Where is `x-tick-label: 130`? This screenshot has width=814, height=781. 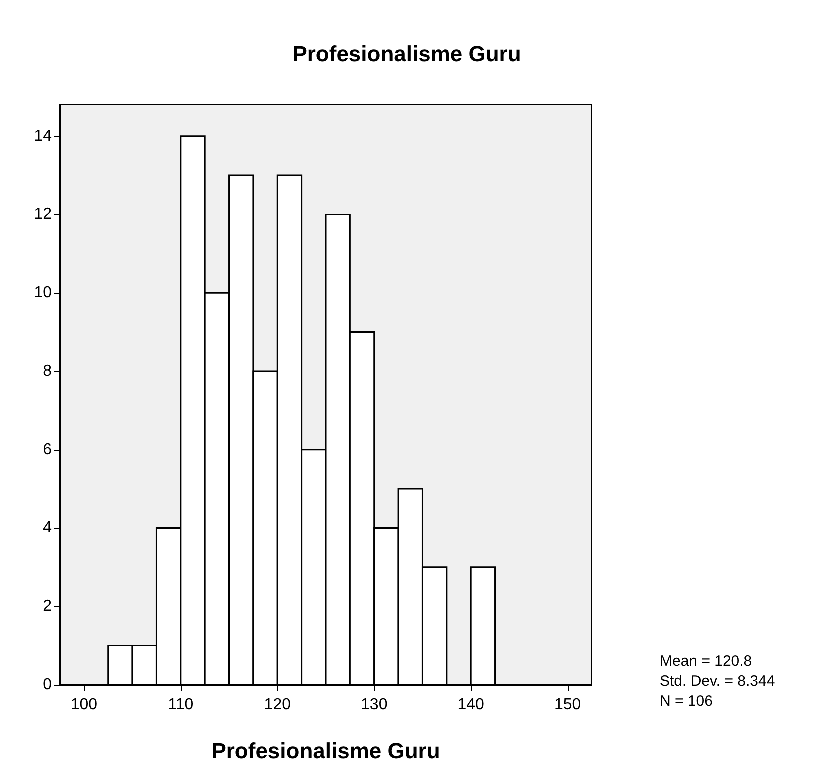 x-tick-label: 130 is located at coordinates (374, 705).